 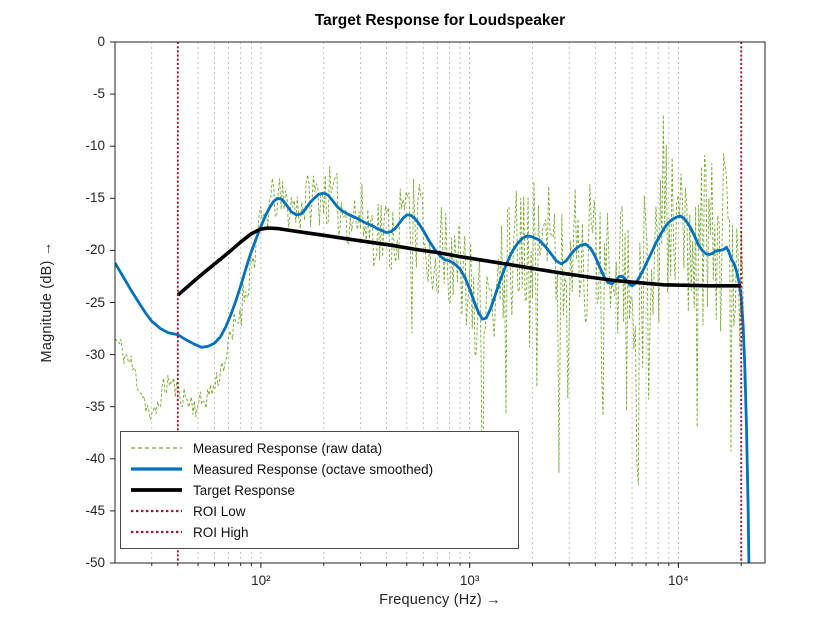 What do you see at coordinates (221, 532) in the screenshot?
I see `legend-label: ROI High` at bounding box center [221, 532].